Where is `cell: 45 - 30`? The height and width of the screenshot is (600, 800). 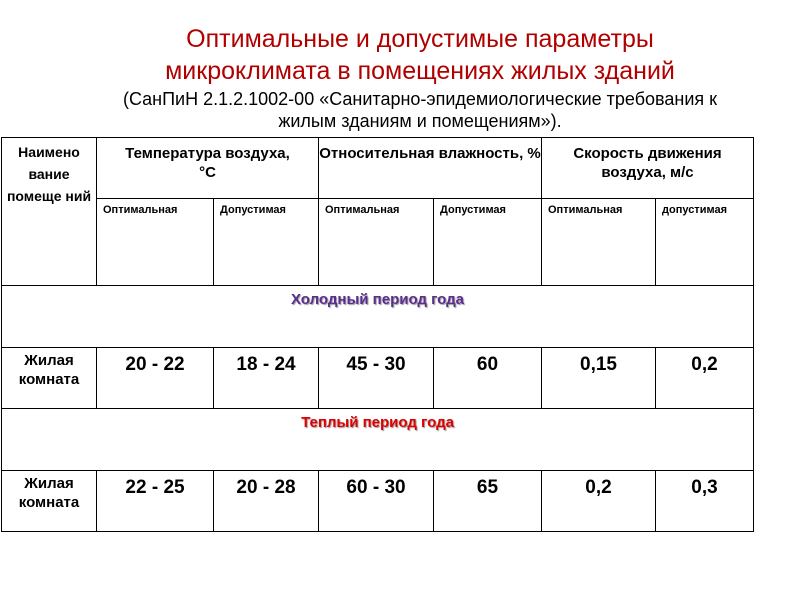 cell: 45 - 30 is located at coordinates (376, 378).